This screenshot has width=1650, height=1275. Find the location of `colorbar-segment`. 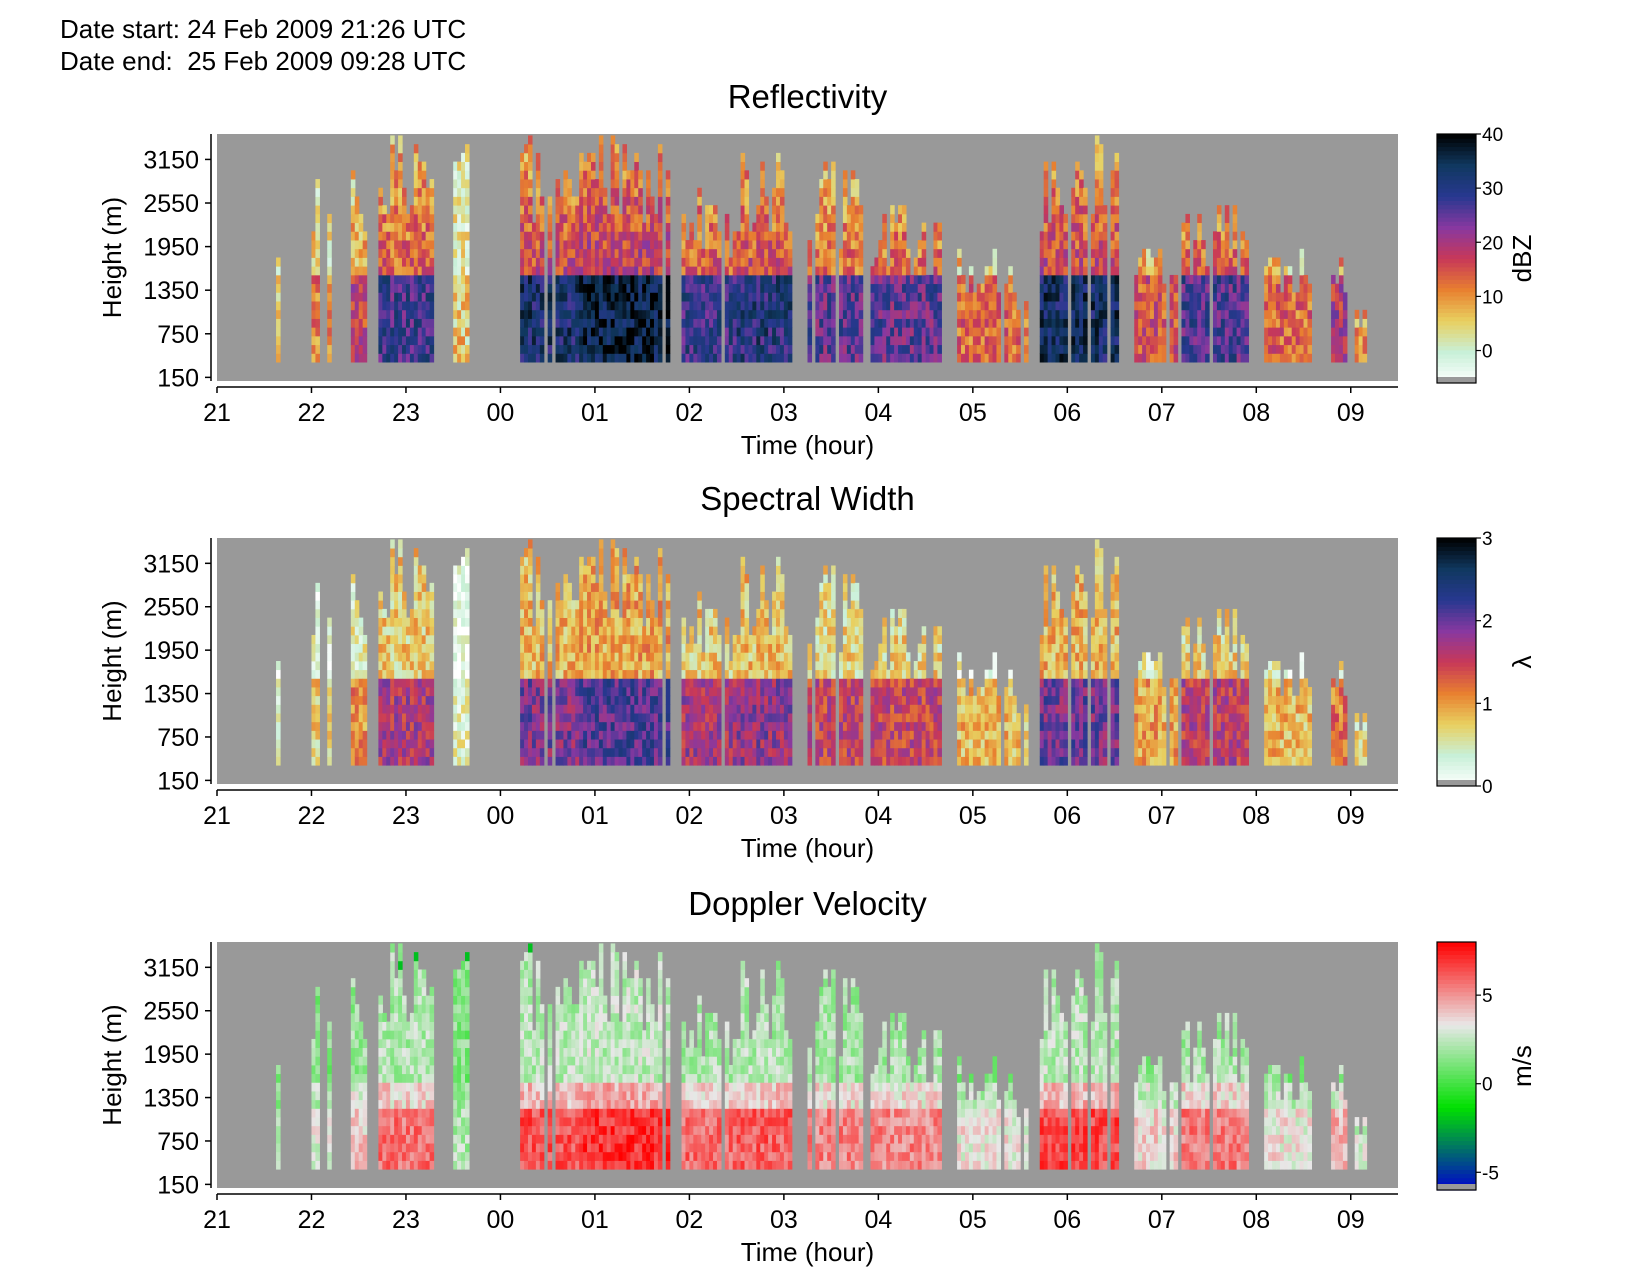

colorbar-segment is located at coordinates (1456, 153).